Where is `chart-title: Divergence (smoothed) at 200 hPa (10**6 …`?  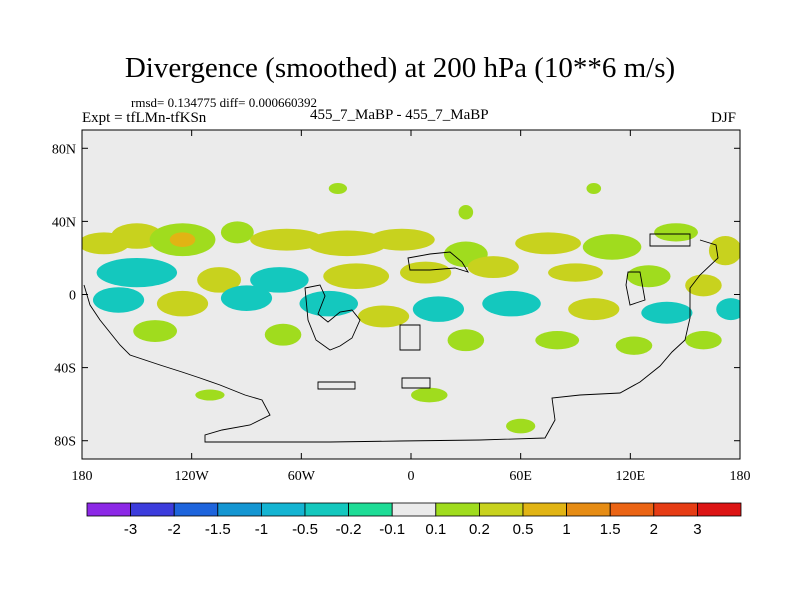
chart-title: Divergence (smoothed) at 200 hPa (10**6 … is located at coordinates (400, 68).